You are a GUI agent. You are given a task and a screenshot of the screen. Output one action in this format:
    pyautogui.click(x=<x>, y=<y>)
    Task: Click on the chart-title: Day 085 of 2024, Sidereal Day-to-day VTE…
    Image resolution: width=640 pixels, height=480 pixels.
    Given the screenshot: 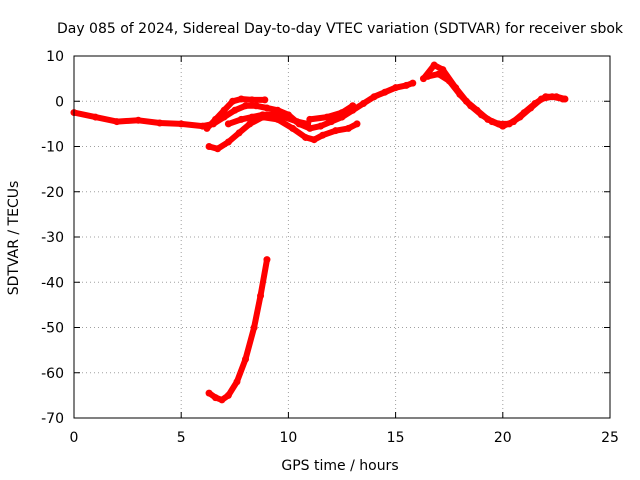 What is the action you would take?
    pyautogui.click(x=340, y=29)
    